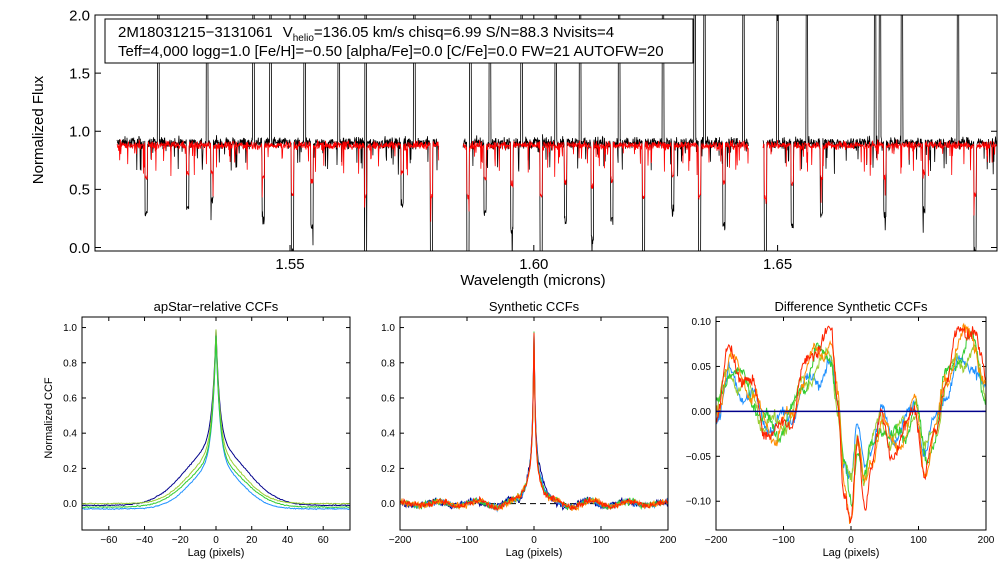  Describe the element at coordinates (79, 15) in the screenshot. I see `y-tick-label: 2.0` at that location.